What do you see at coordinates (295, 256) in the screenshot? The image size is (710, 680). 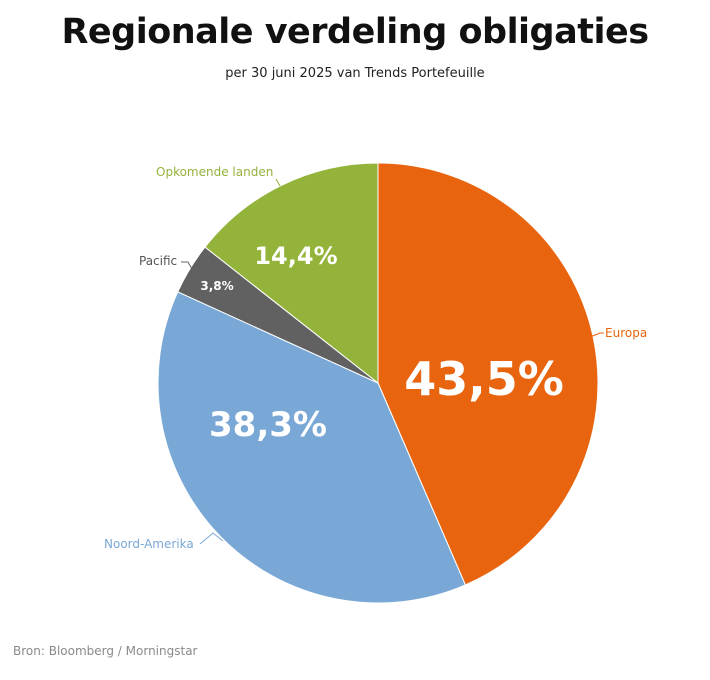 I see `value-label-opkomende-landen: 14,4%` at bounding box center [295, 256].